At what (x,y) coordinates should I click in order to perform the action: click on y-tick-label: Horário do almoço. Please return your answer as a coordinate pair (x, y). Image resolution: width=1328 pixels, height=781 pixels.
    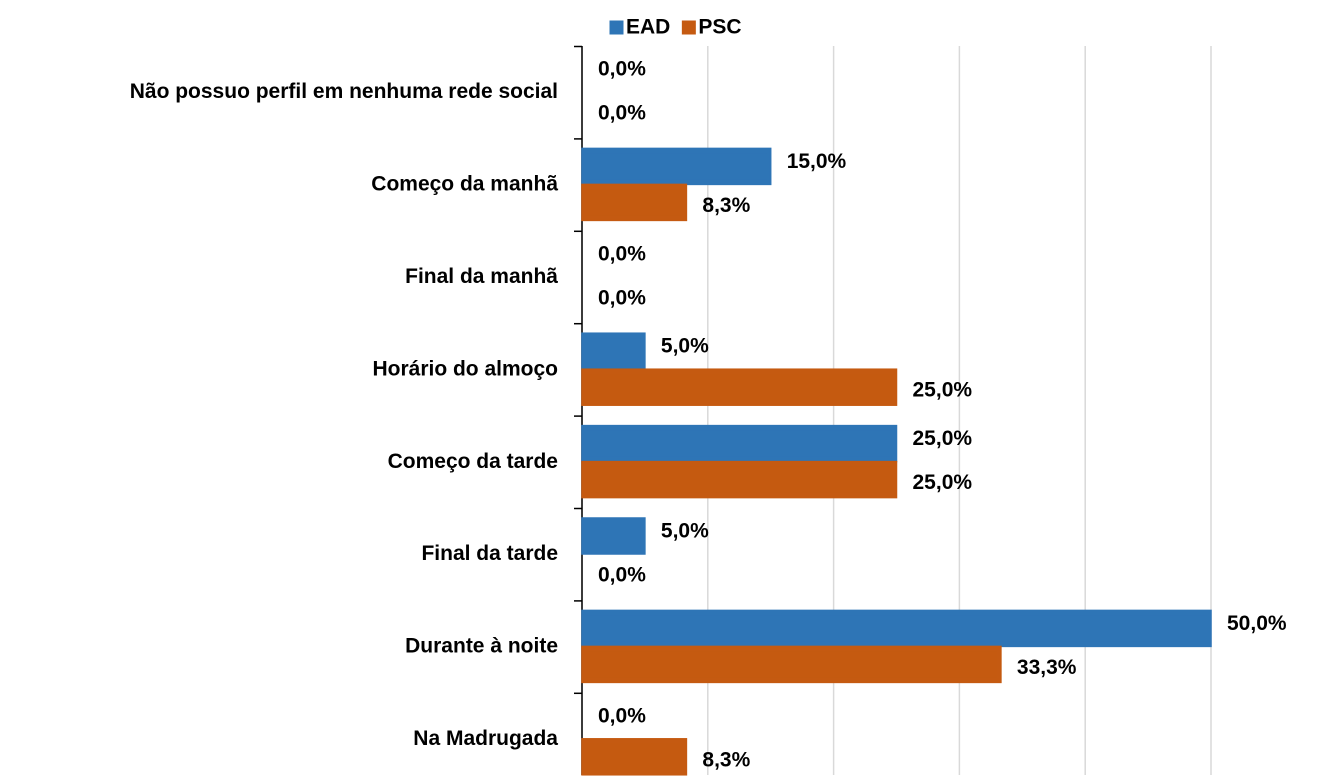
    Looking at the image, I should click on (465, 368).